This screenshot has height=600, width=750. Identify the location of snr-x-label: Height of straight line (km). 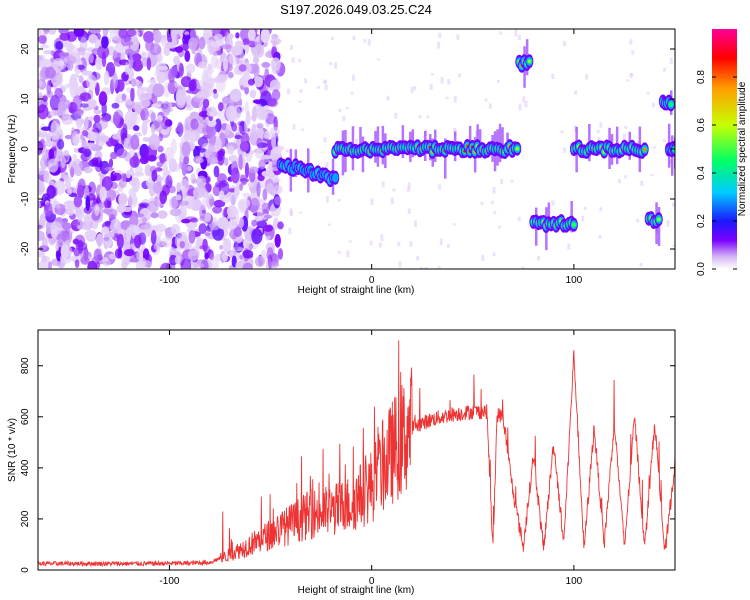
(356, 590).